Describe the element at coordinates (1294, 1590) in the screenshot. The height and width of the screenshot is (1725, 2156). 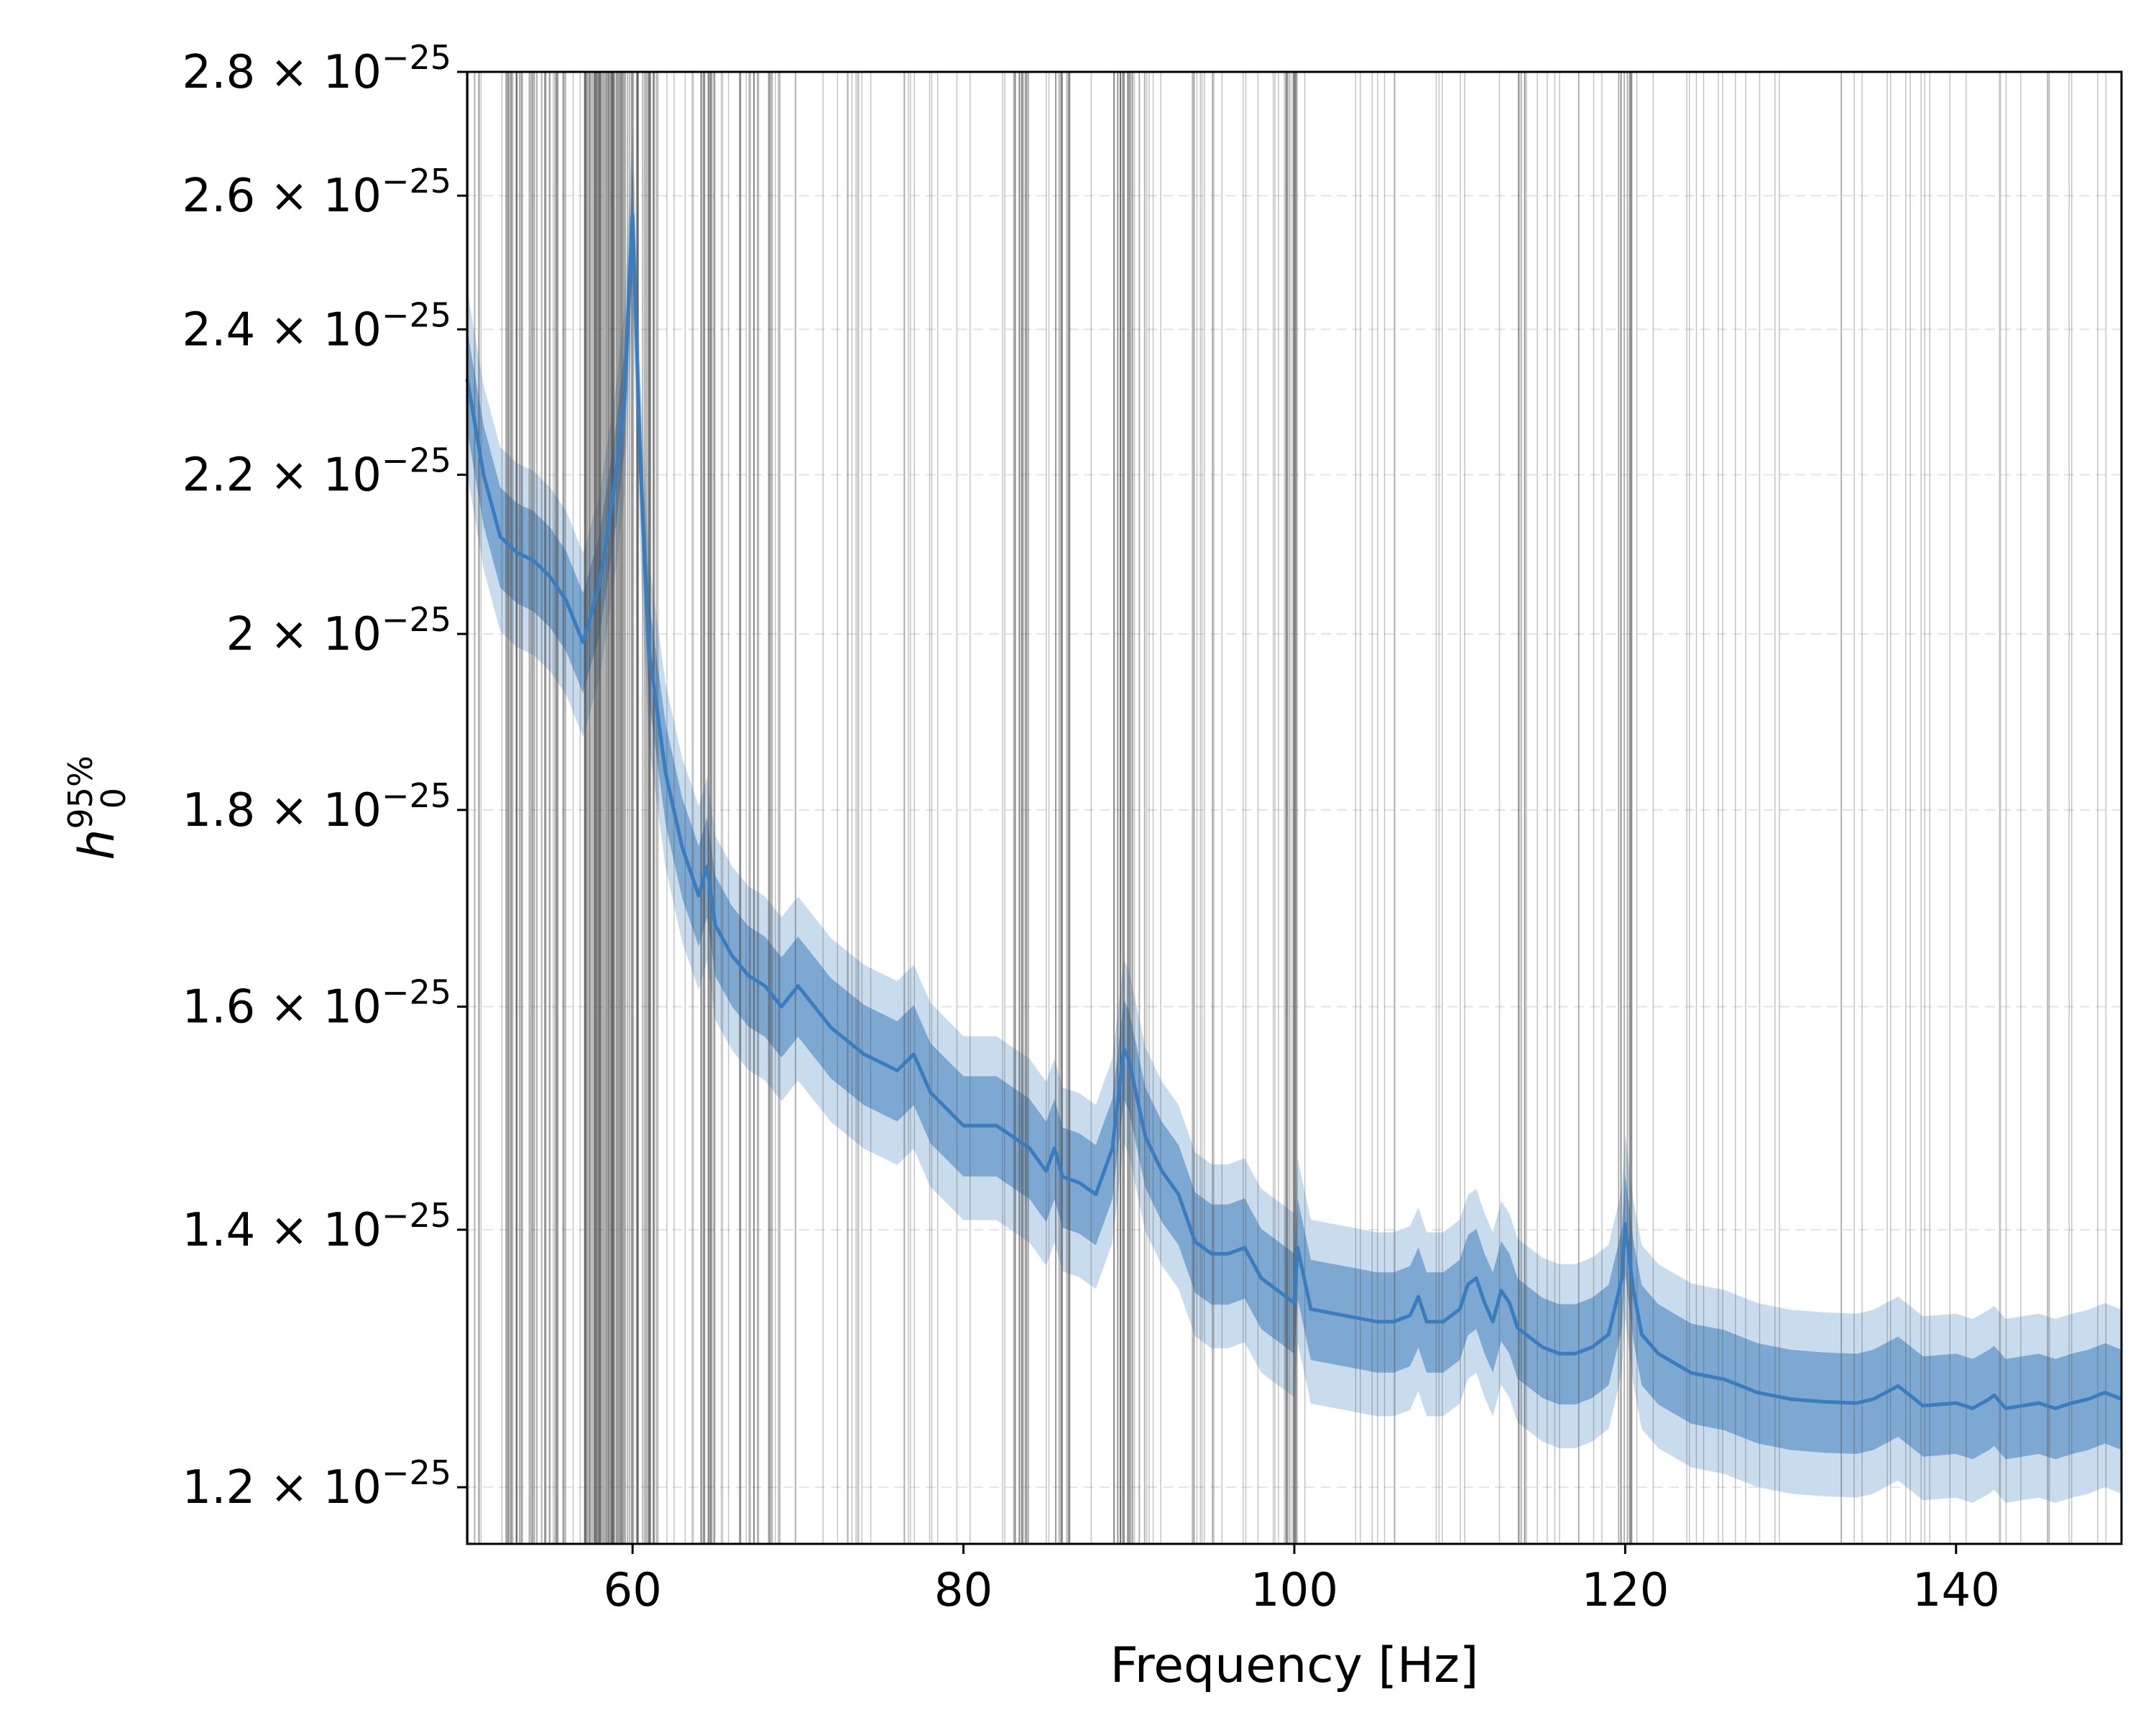
I see `x-tick-label: 100` at that location.